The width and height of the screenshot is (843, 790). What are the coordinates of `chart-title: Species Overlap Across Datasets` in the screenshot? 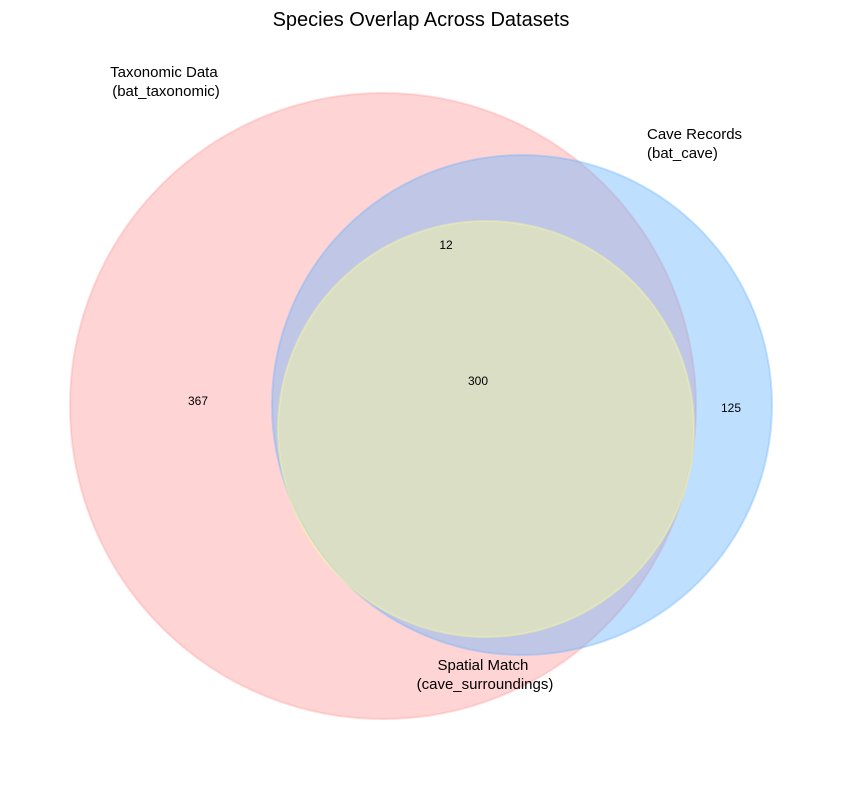 It's located at (421, 20).